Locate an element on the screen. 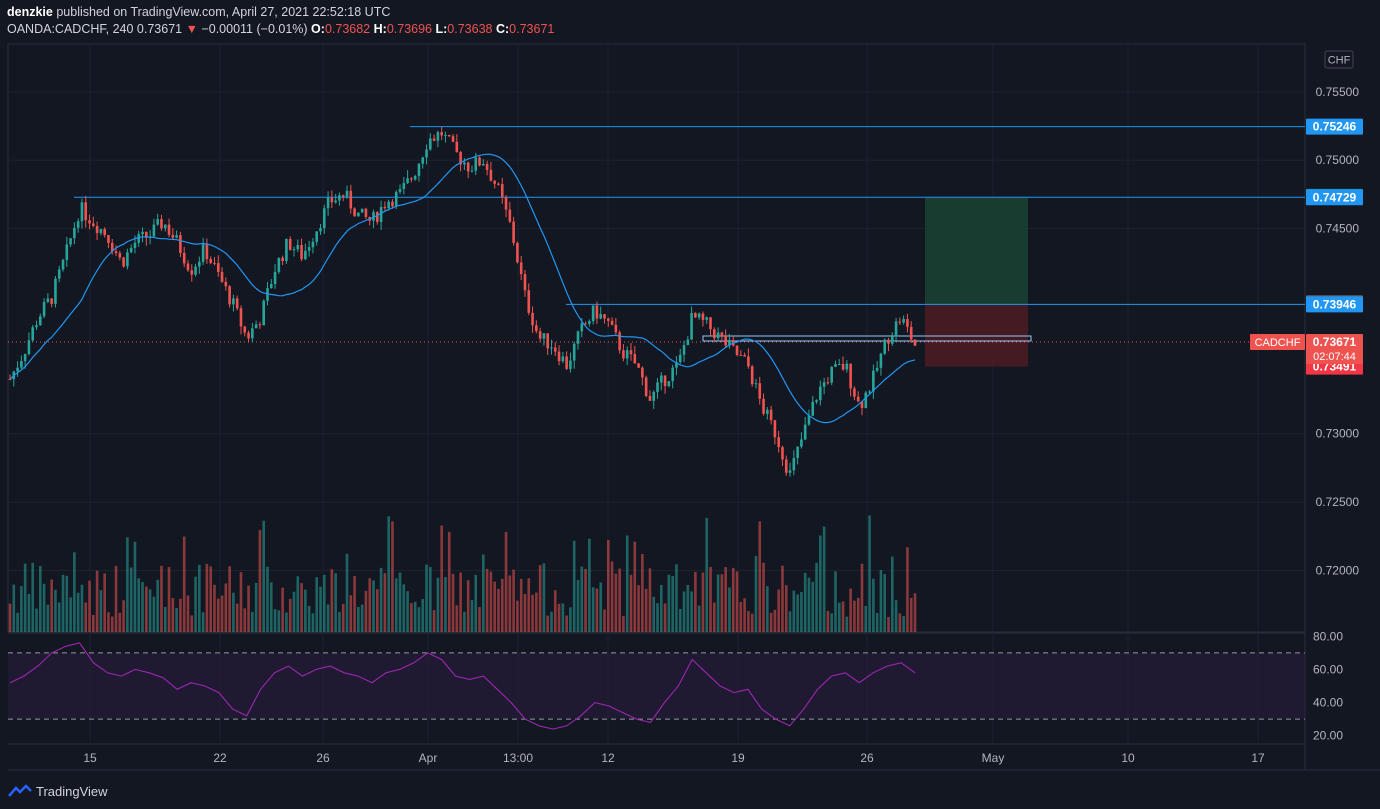  stop-loss-zone is located at coordinates (976, 335).